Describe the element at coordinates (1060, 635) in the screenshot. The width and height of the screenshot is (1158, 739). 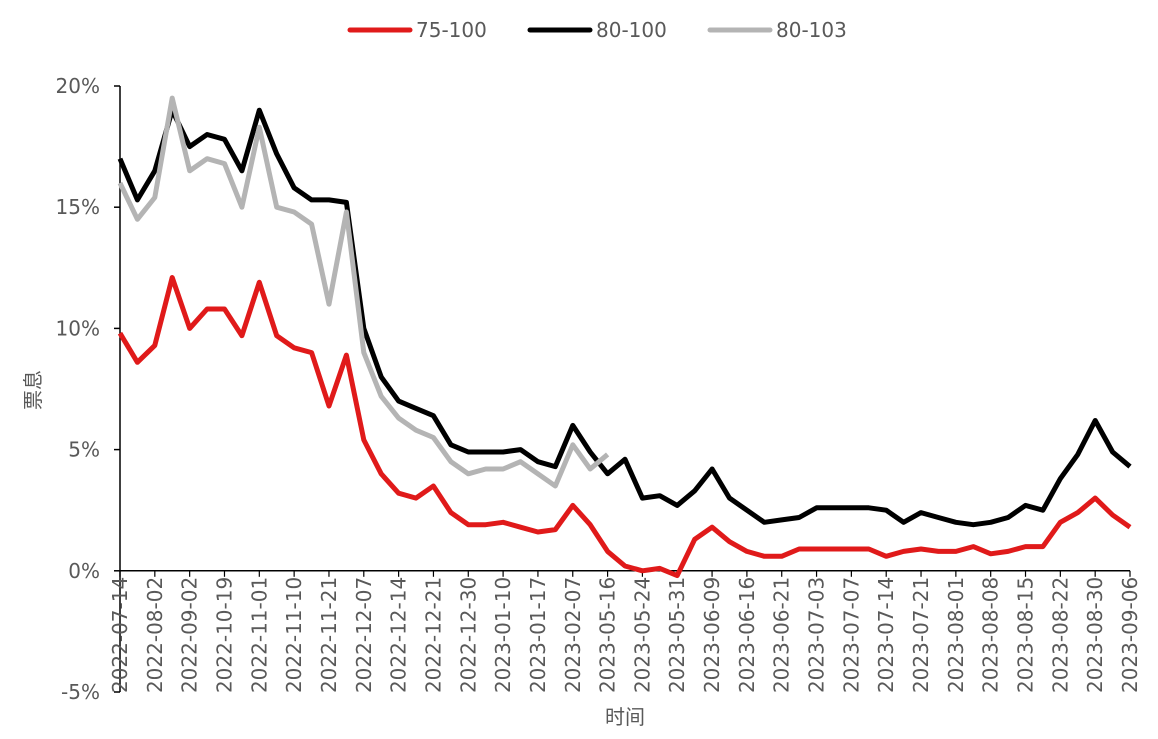
I see `x-tick-label: 2023-08-22` at that location.